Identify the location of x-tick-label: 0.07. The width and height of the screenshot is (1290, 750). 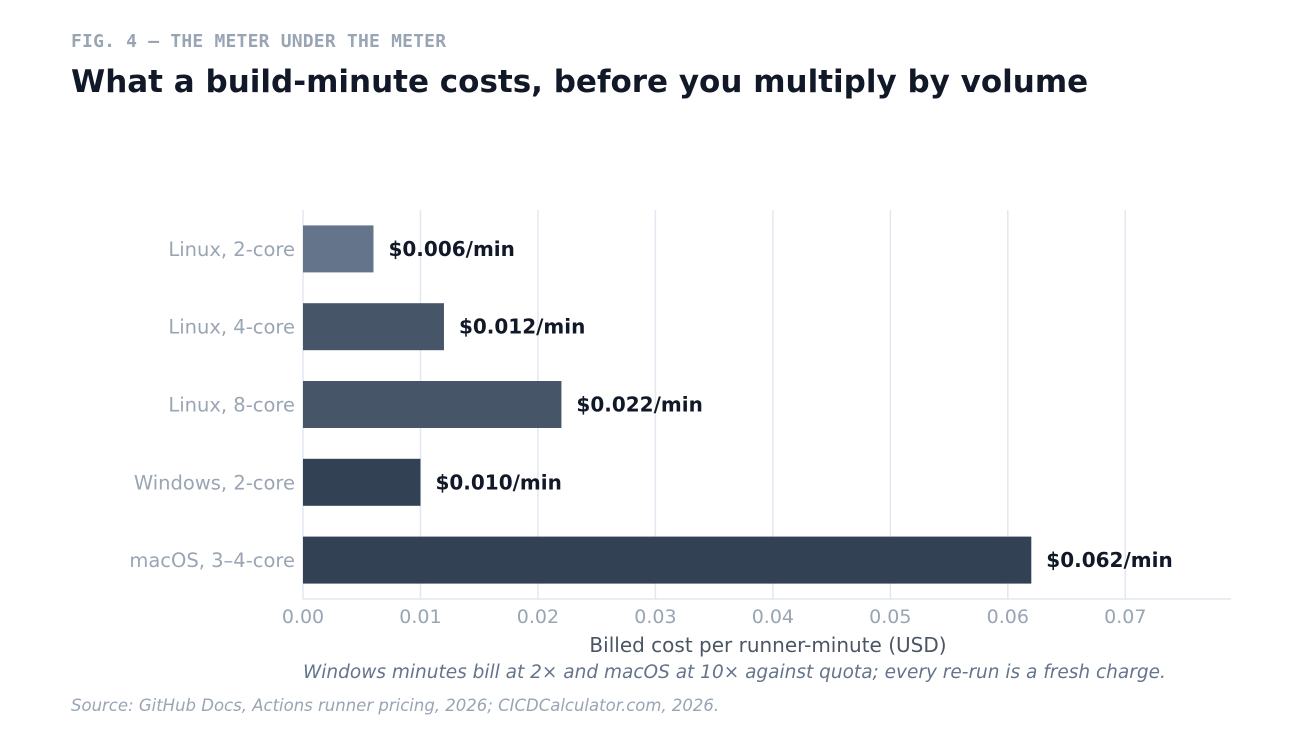
(1125, 617).